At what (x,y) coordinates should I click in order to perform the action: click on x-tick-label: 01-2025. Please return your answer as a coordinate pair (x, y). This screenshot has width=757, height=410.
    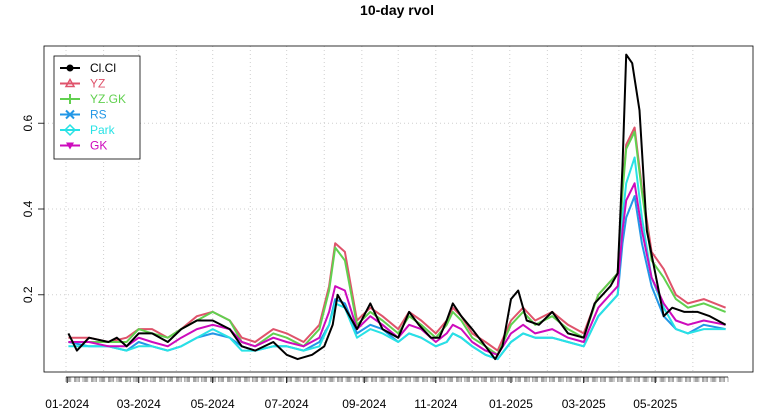
    Looking at the image, I should click on (511, 403).